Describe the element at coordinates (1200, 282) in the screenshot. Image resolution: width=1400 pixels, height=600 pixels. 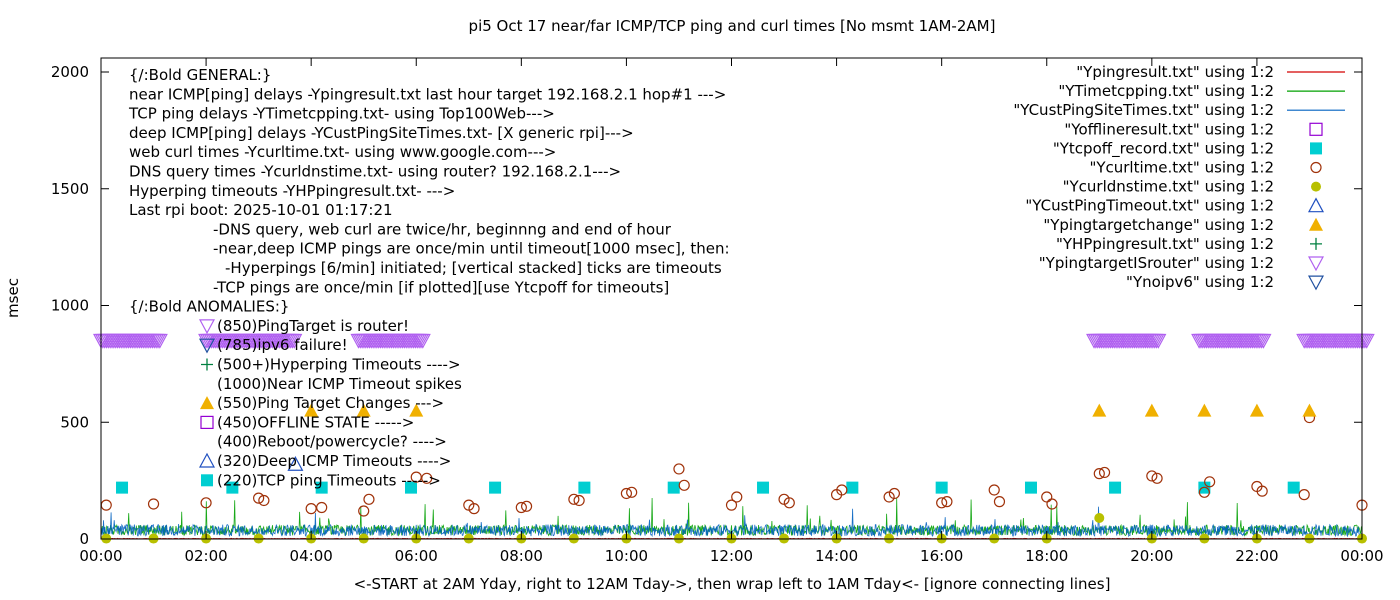
I see `legend-label-11: "Ynoipv6" using 1:2` at that location.